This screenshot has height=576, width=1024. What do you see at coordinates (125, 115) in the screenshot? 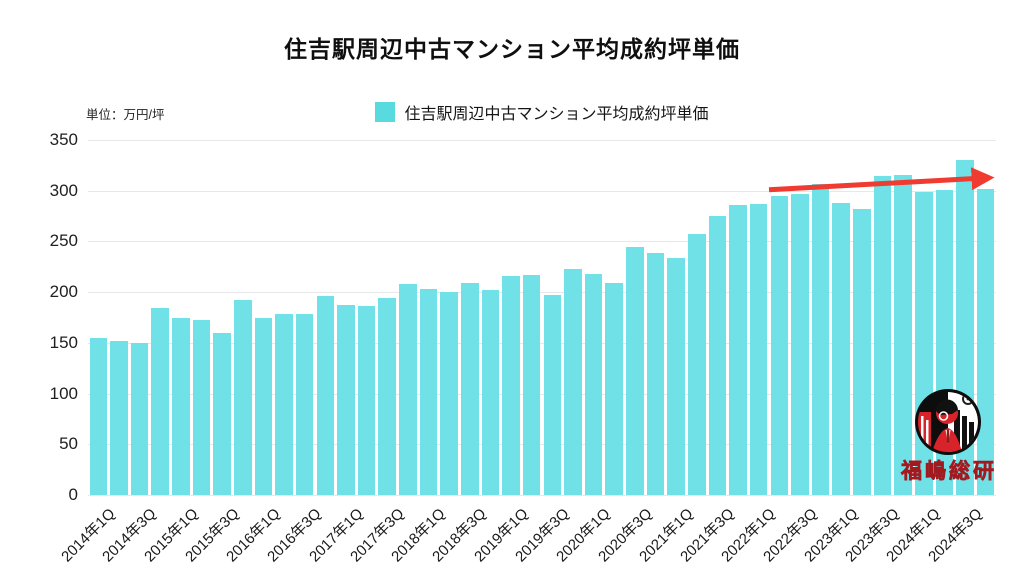
I see `unit-label: 単位：万円/坪` at bounding box center [125, 115].